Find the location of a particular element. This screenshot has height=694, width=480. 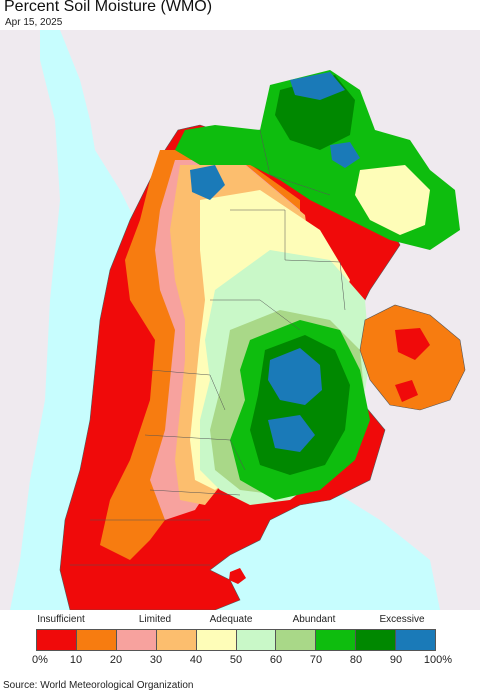

zone-nw-blue is located at coordinates (207, 182).